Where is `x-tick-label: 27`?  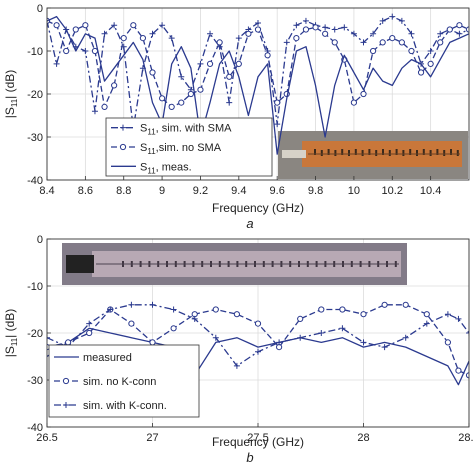 x-tick-label: 27 is located at coordinates (152, 438).